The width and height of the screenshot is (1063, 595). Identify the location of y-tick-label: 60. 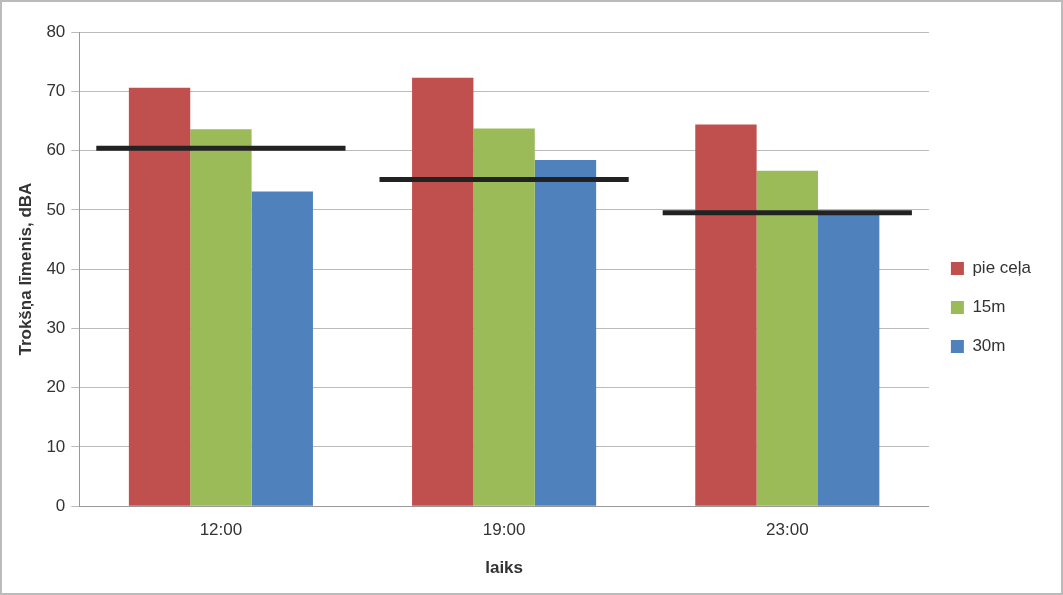
(56, 150).